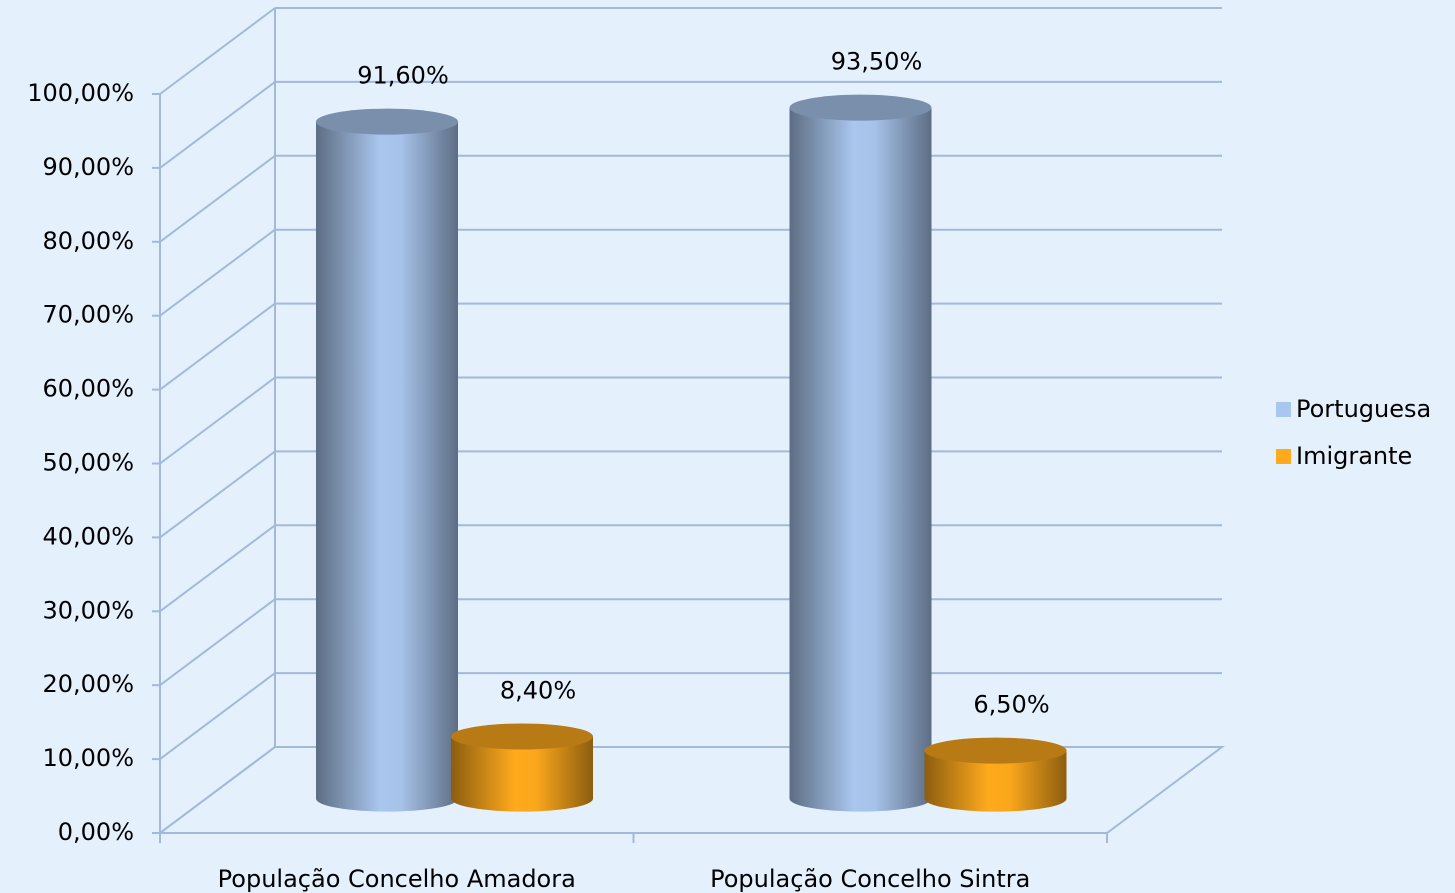 This screenshot has height=893, width=1455. What do you see at coordinates (88, 536) in the screenshot?
I see `y-tick-label: 40,00%` at bounding box center [88, 536].